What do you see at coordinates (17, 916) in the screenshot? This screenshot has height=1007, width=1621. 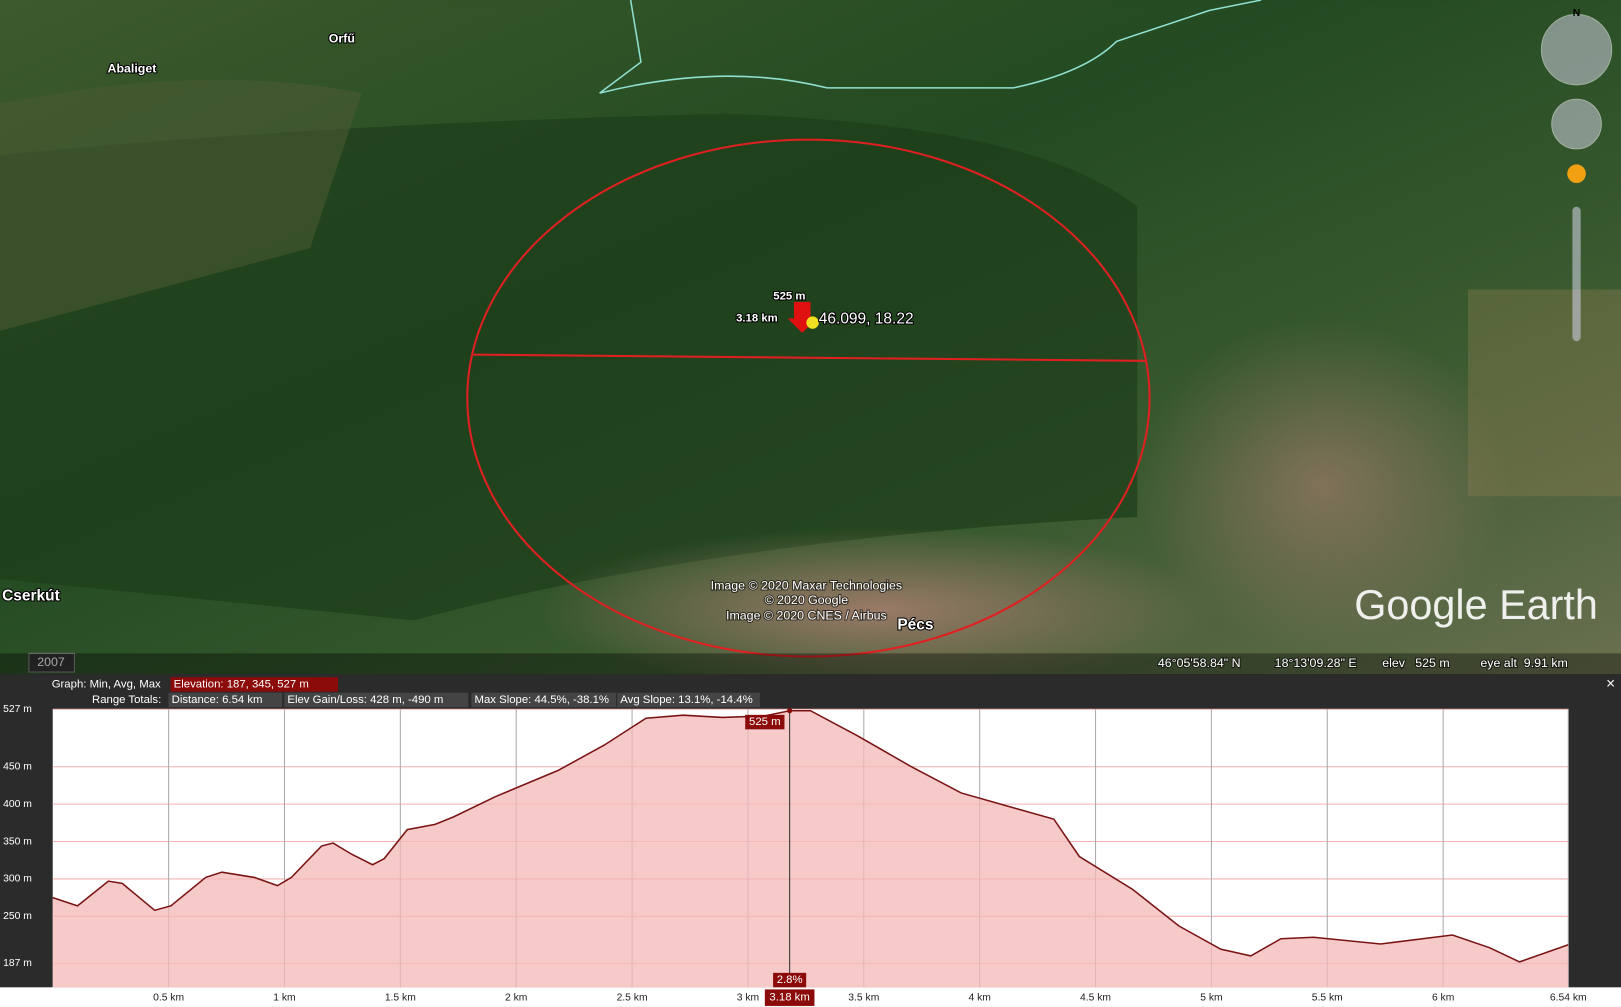 I see `y-tick-label: 250 m` at bounding box center [17, 916].